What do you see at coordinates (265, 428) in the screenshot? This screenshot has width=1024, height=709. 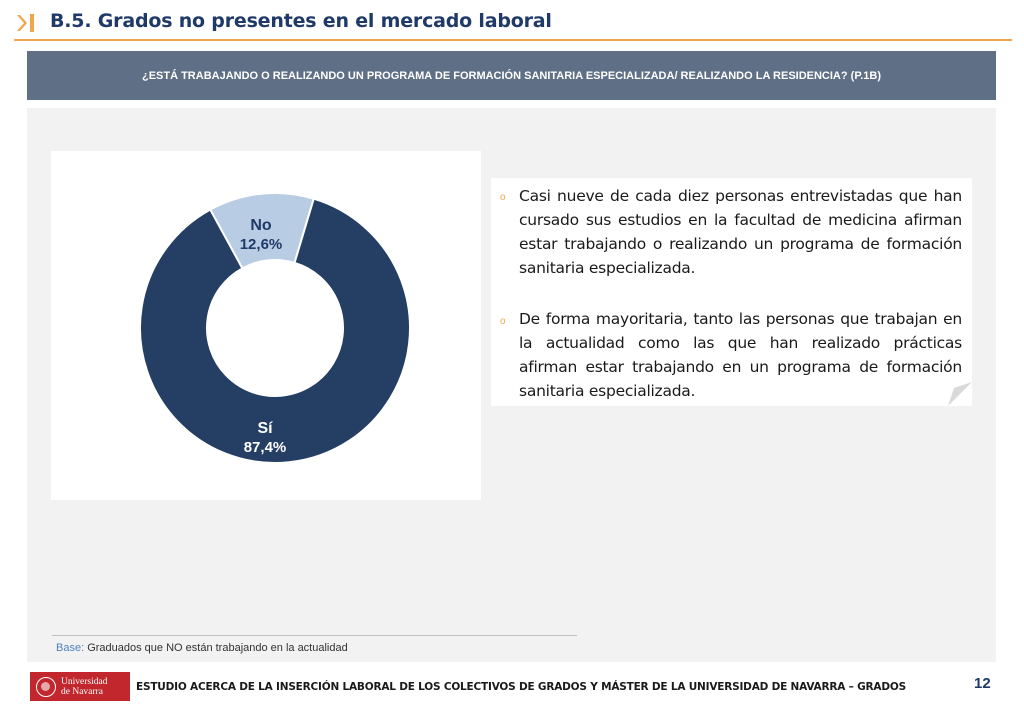 I see `slice-label: Sí` at bounding box center [265, 428].